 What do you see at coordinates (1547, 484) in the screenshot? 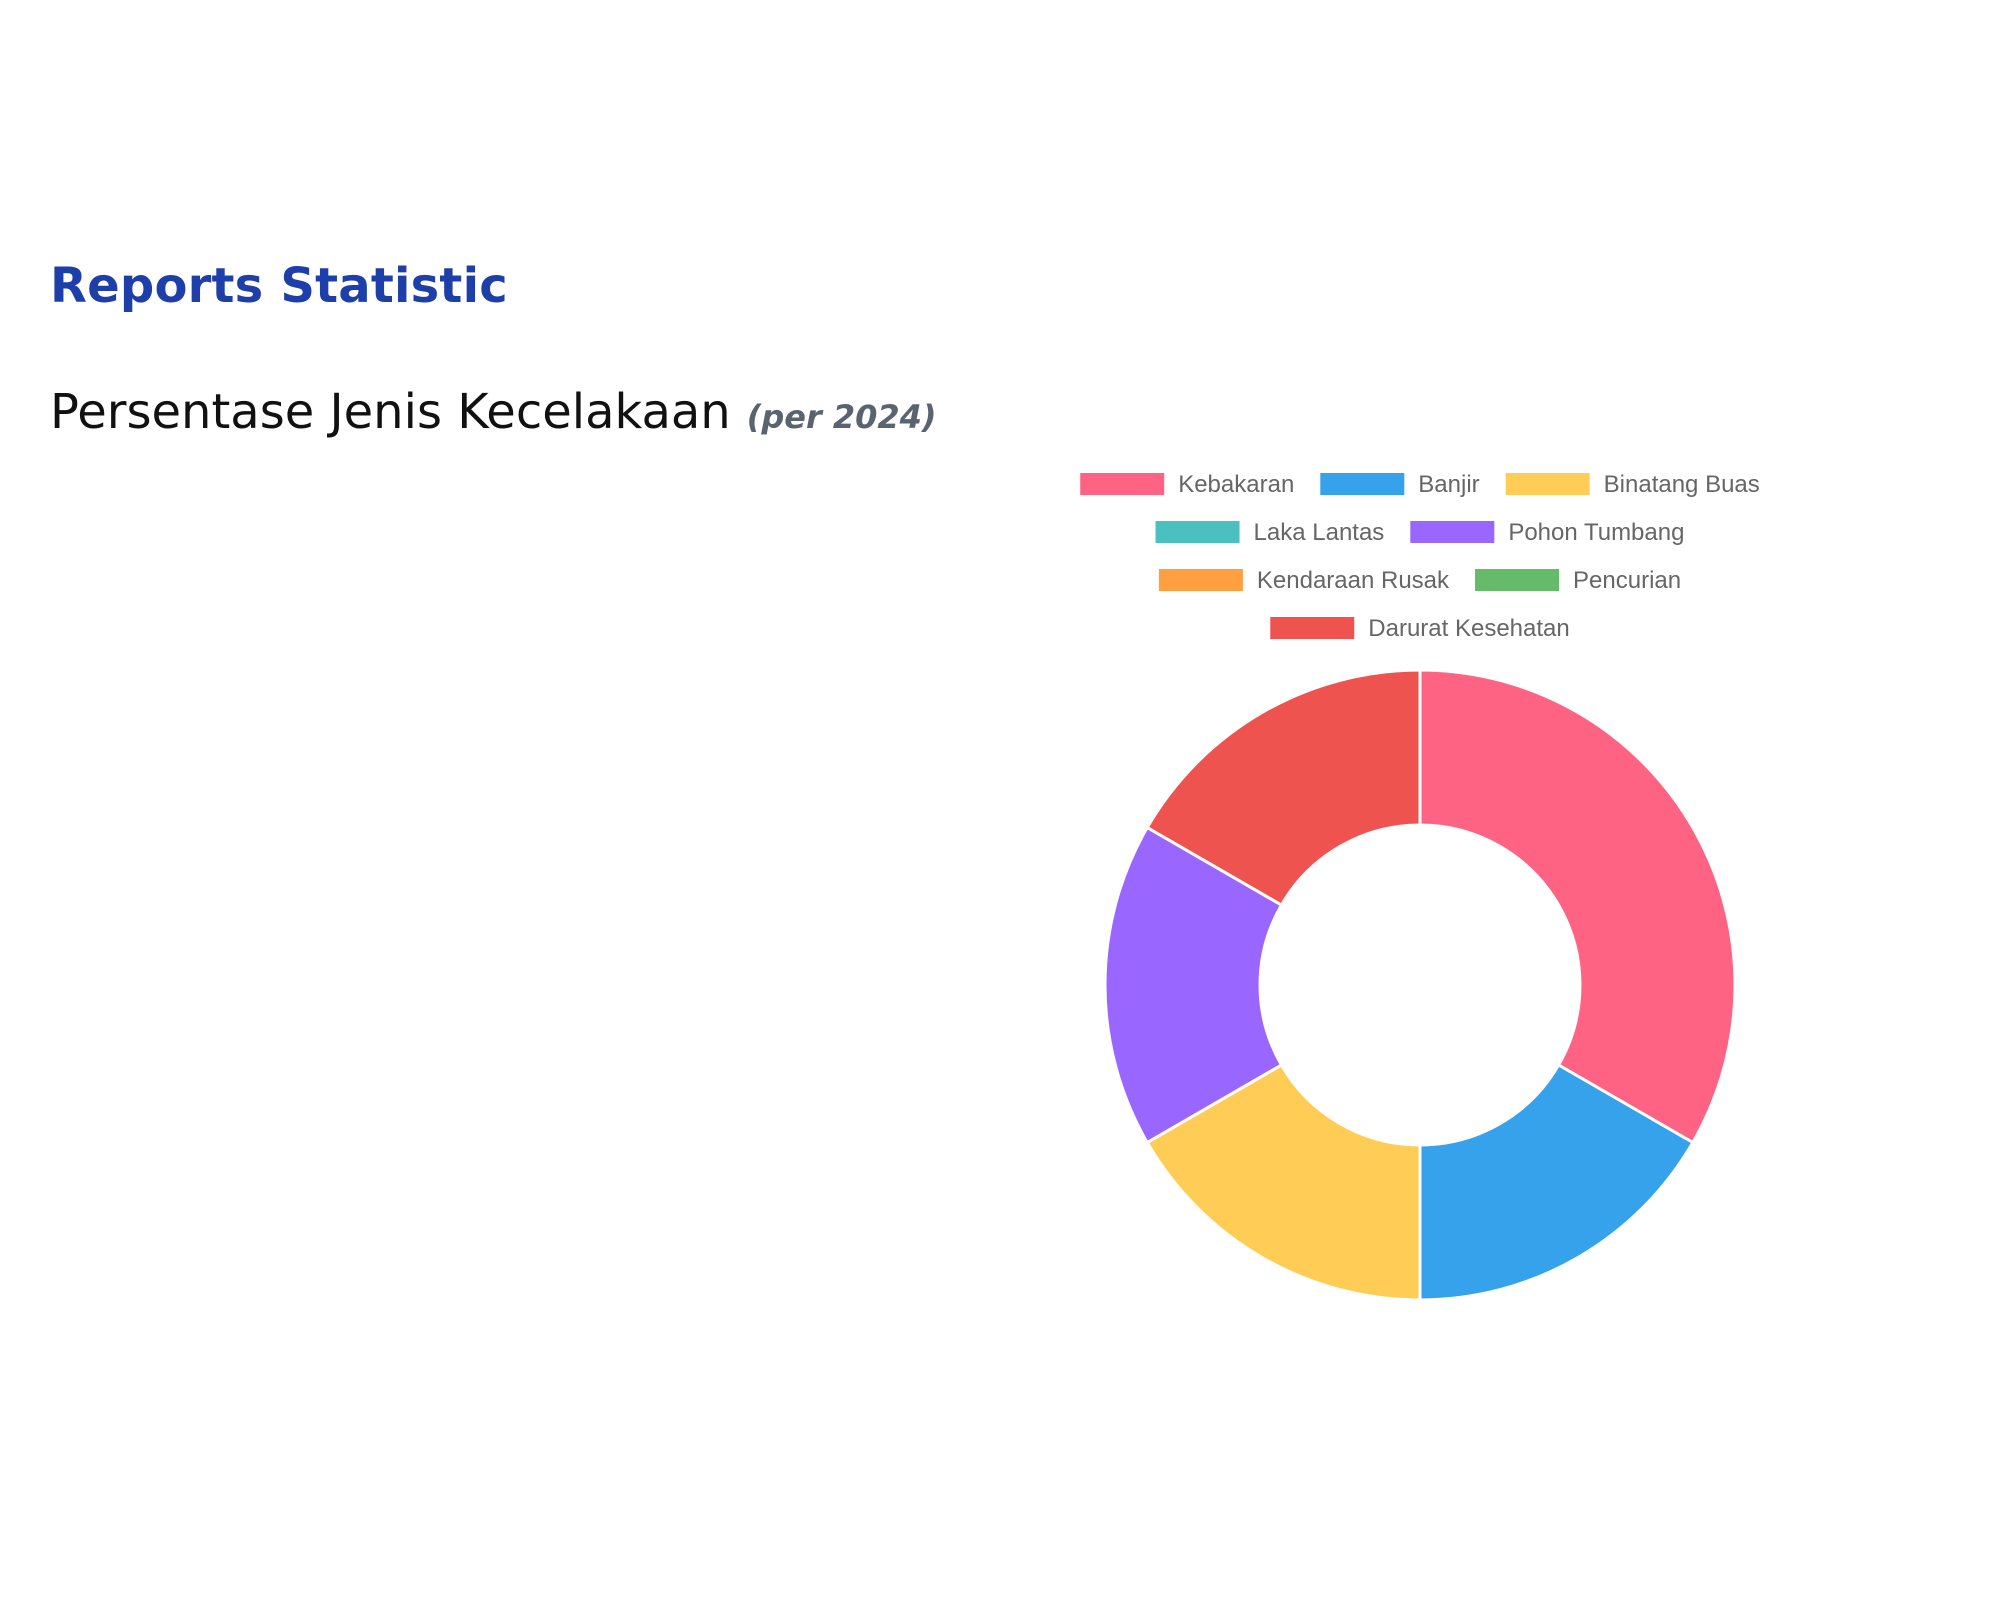
I see `legend-swatch-binatang-buas` at bounding box center [1547, 484].